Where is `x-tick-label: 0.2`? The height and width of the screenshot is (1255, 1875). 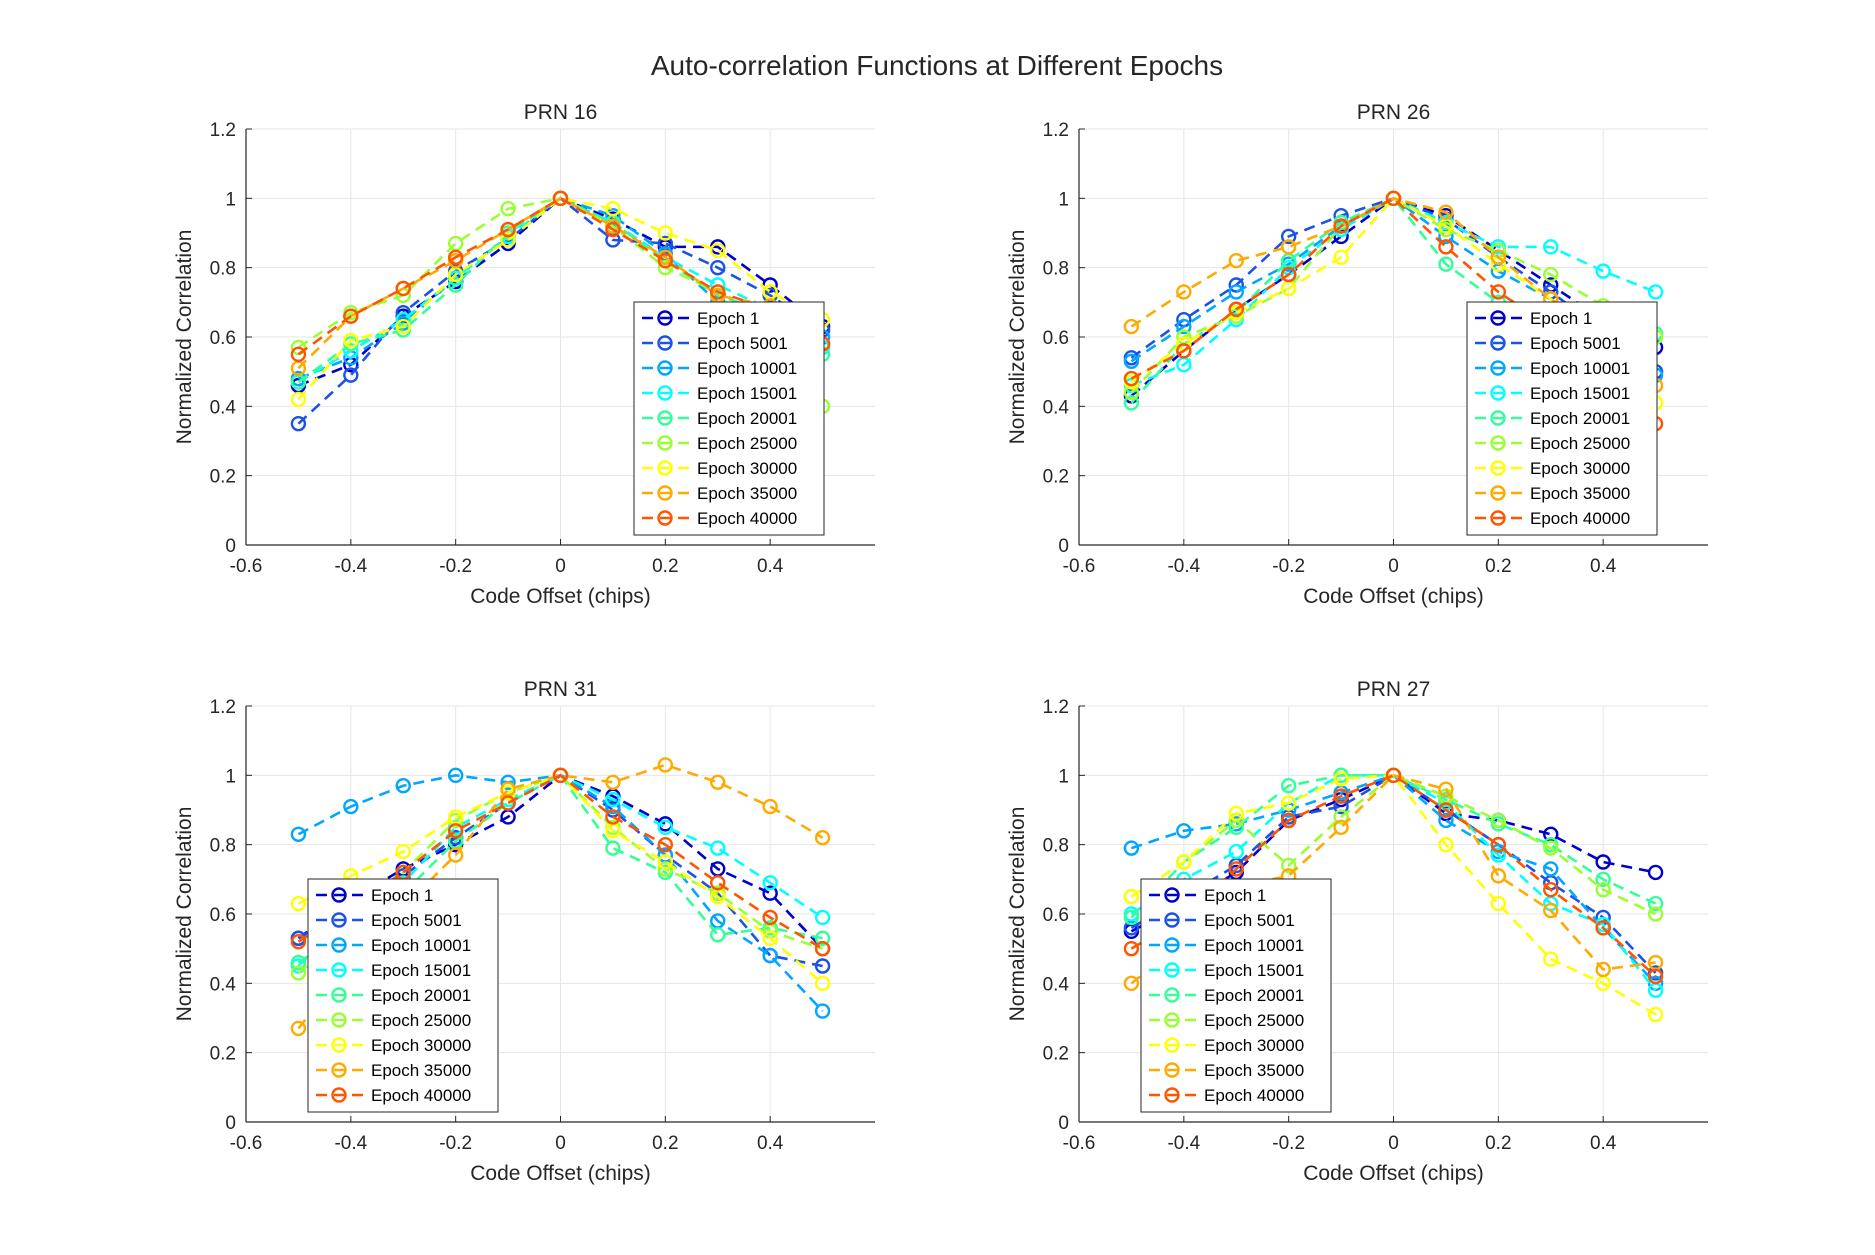 x-tick-label: 0.2 is located at coordinates (665, 1143).